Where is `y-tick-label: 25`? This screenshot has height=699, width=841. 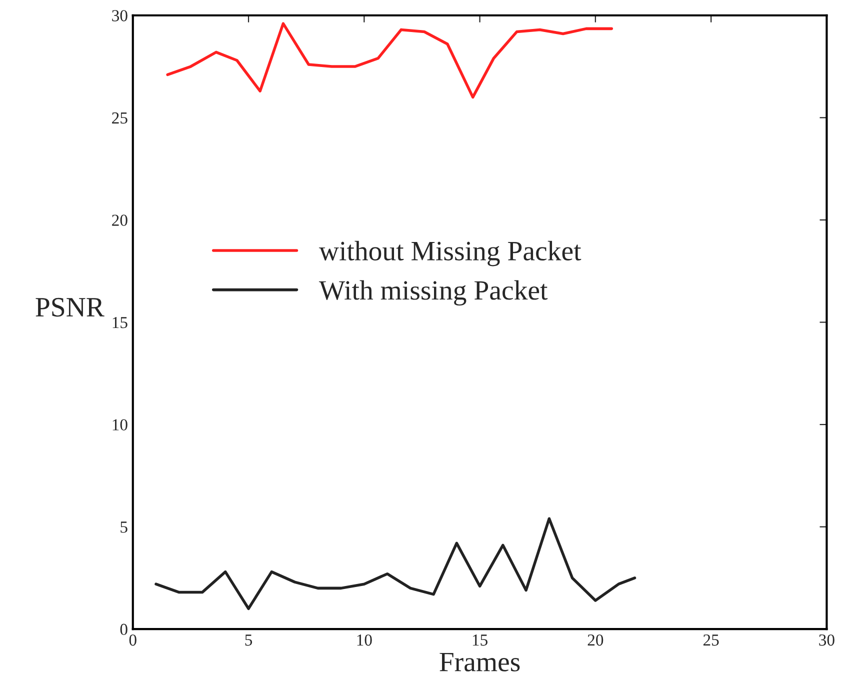 y-tick-label: 25 is located at coordinates (120, 118).